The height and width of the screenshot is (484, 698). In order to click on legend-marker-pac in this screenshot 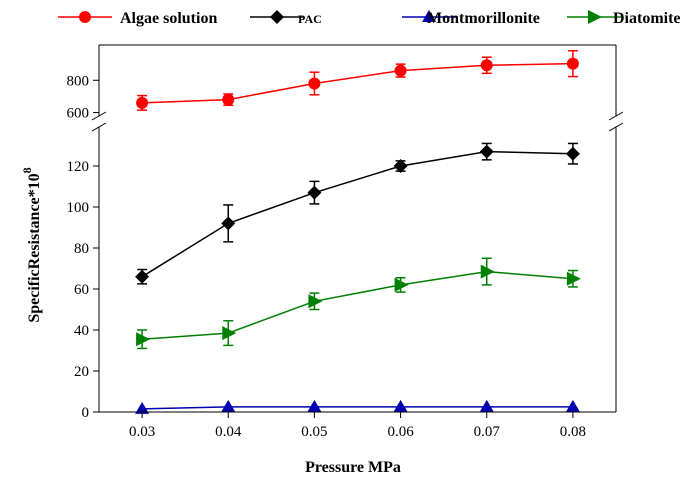, I will do `click(277, 17)`.